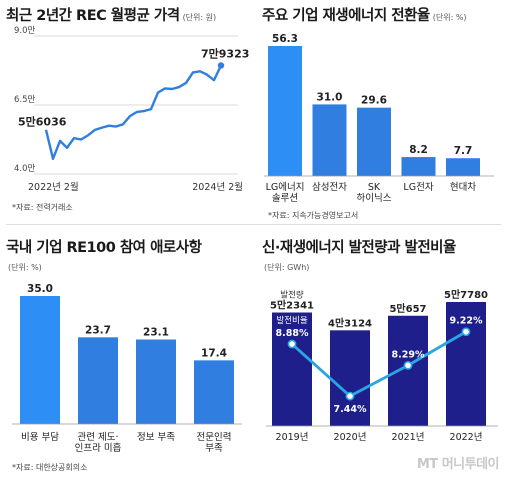  I want to click on panel-divider, so click(253, 224).